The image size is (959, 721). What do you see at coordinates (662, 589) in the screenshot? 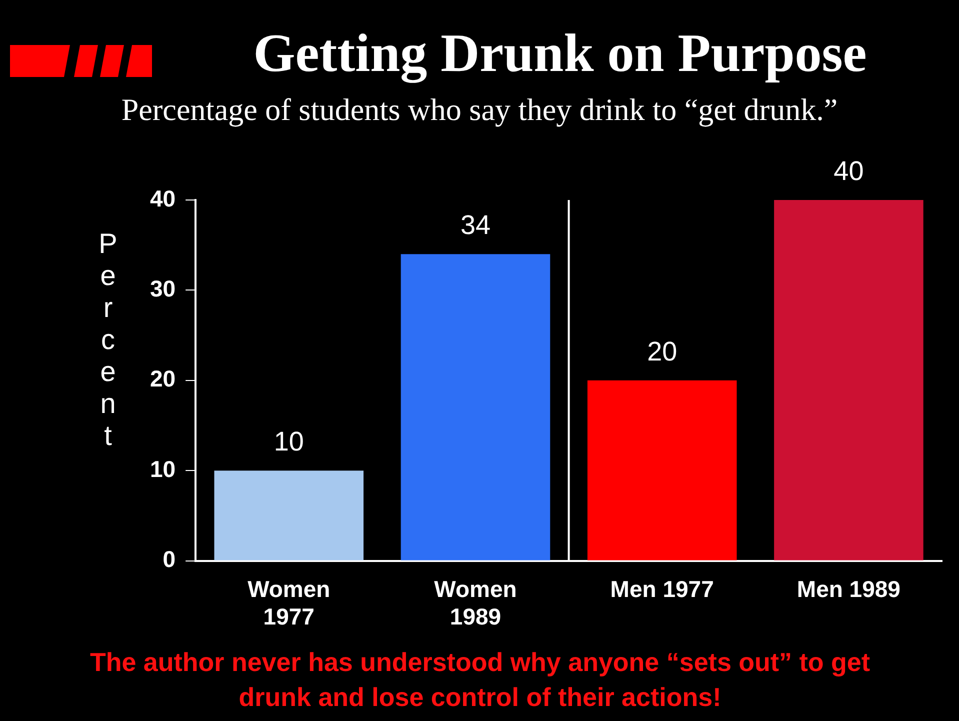
I see `x-tick-label: Men 1977` at bounding box center [662, 589].